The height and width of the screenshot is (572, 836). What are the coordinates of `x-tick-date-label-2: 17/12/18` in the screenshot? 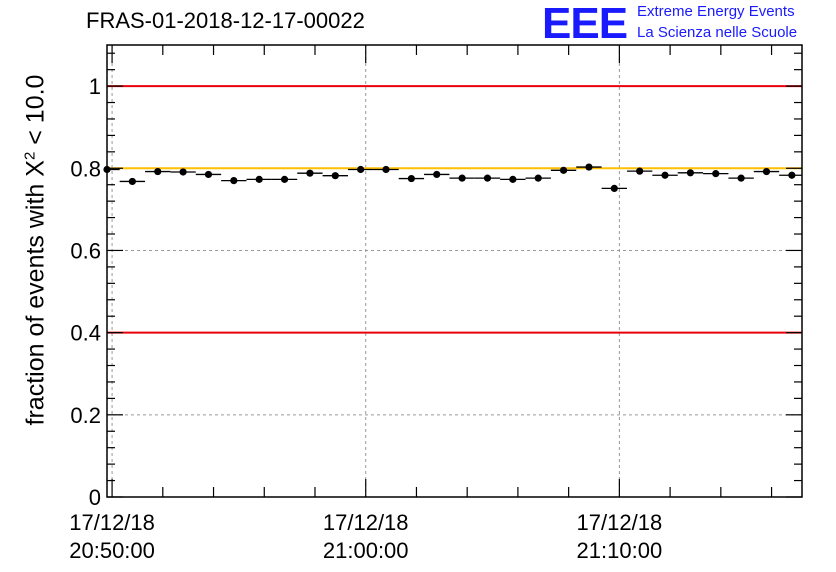 It's located at (620, 522).